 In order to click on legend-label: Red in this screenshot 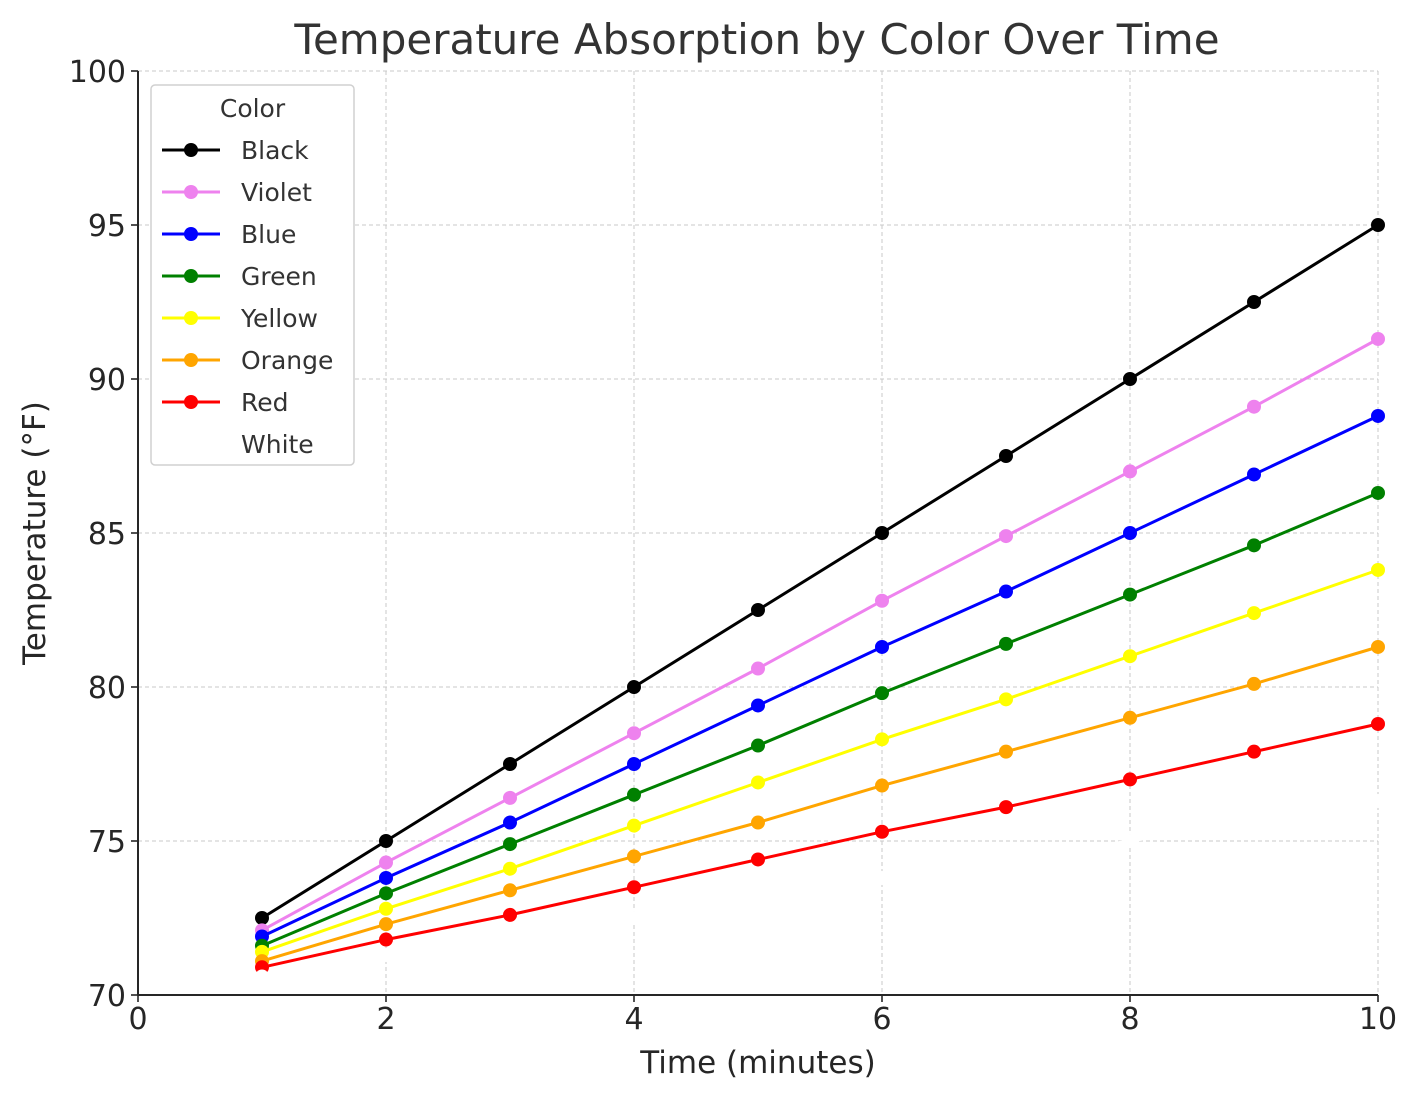, I will do `click(265, 402)`.